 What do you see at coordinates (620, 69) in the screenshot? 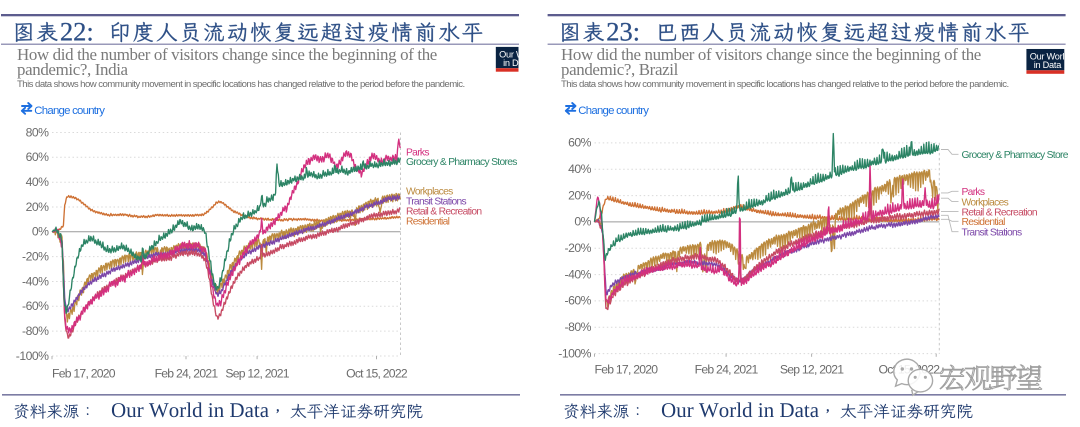
I see `svg-text: pandemic?, Brazil` at bounding box center [620, 69].